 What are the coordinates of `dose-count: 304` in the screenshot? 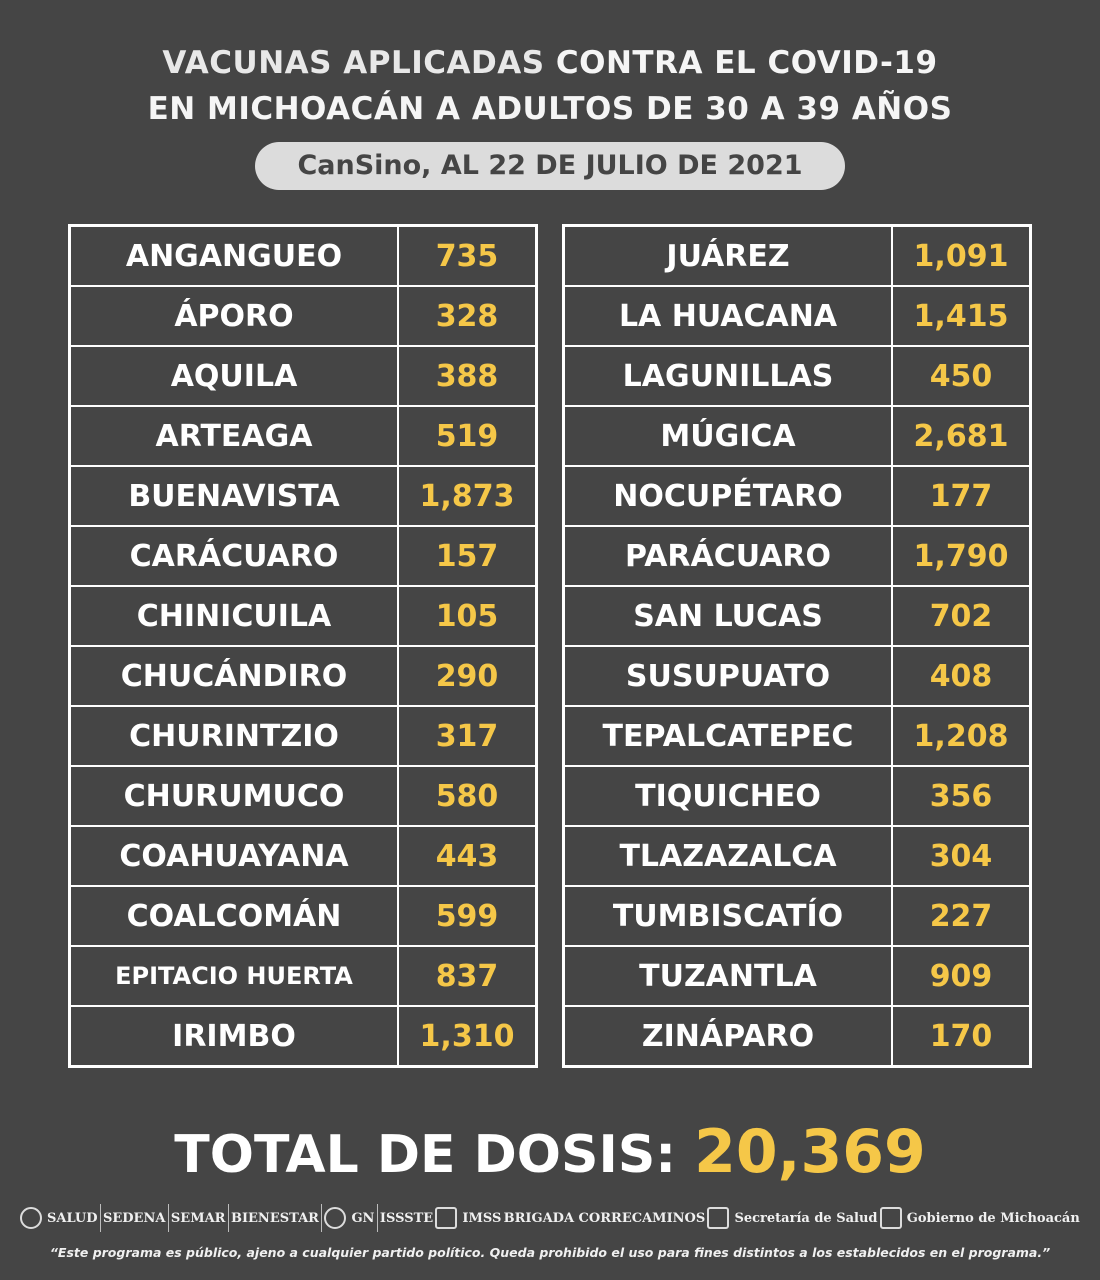 It's located at (961, 856).